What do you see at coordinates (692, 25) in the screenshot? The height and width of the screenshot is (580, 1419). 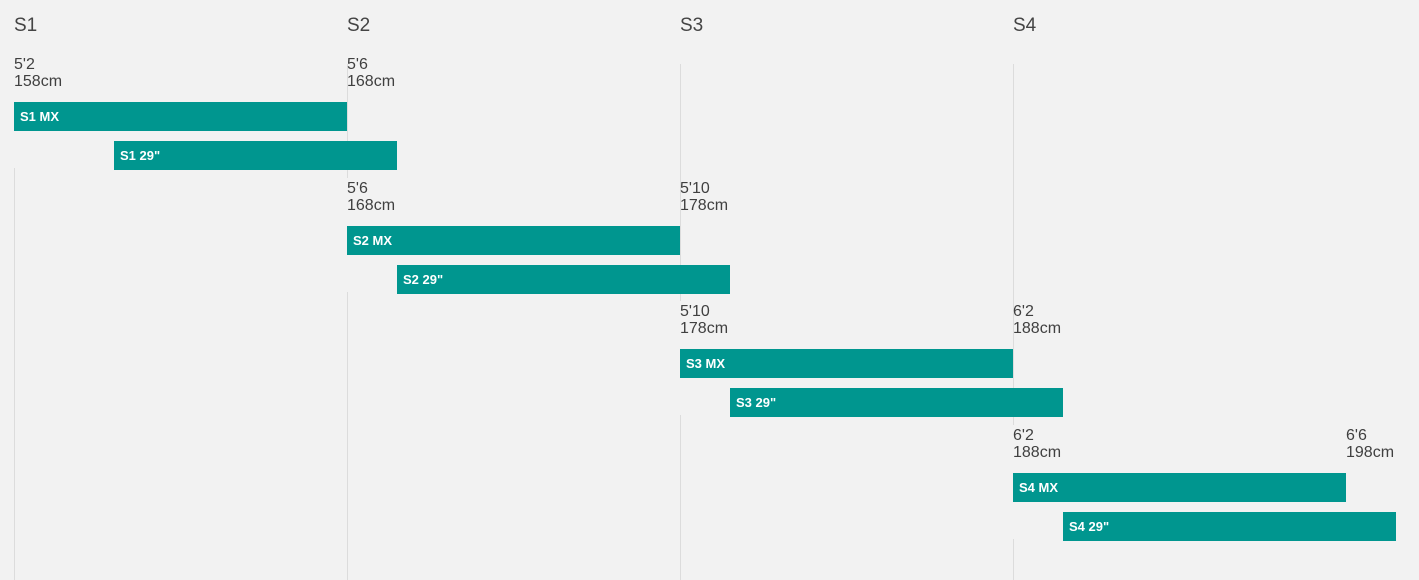 I see `column-header-s3: S3` at bounding box center [692, 25].